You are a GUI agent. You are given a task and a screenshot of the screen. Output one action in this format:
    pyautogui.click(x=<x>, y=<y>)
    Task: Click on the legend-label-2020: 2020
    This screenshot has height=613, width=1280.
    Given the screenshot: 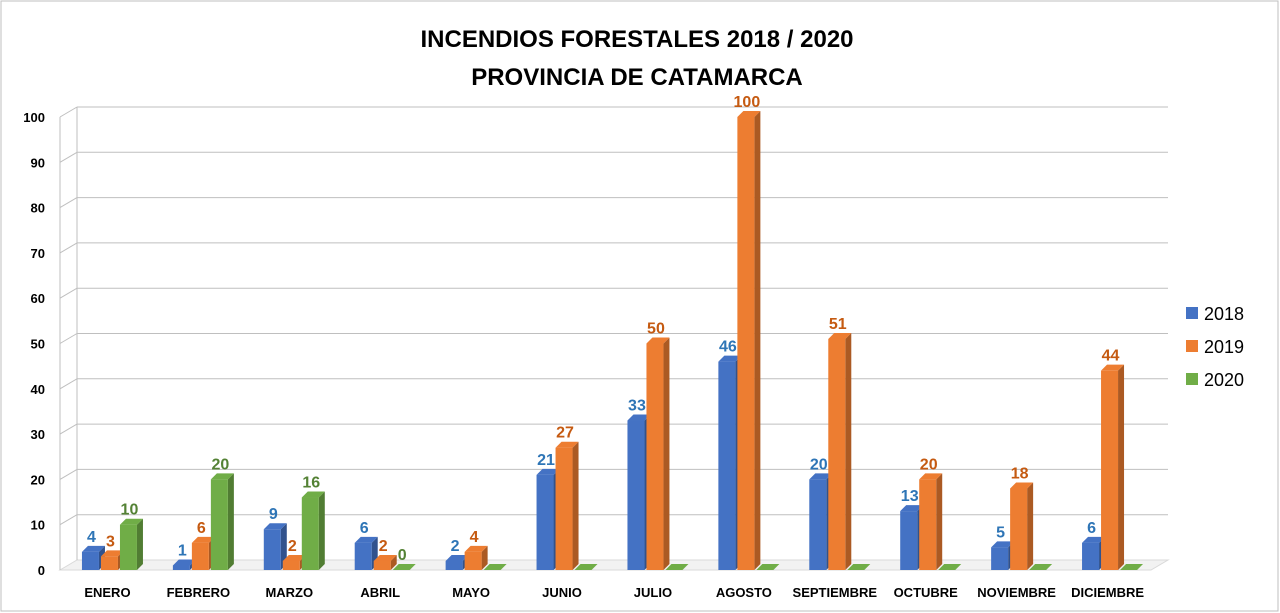 What is the action you would take?
    pyautogui.click(x=1224, y=380)
    